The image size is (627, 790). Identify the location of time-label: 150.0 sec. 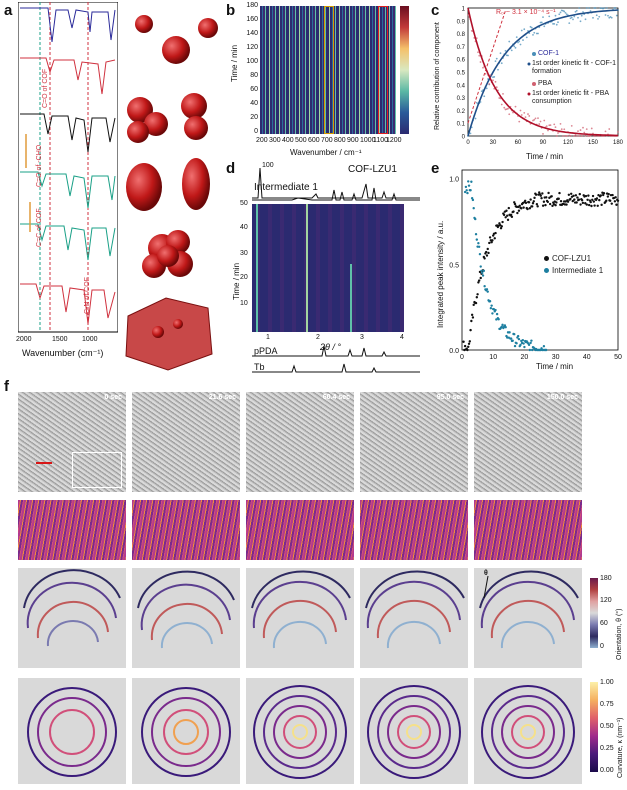
(562, 397).